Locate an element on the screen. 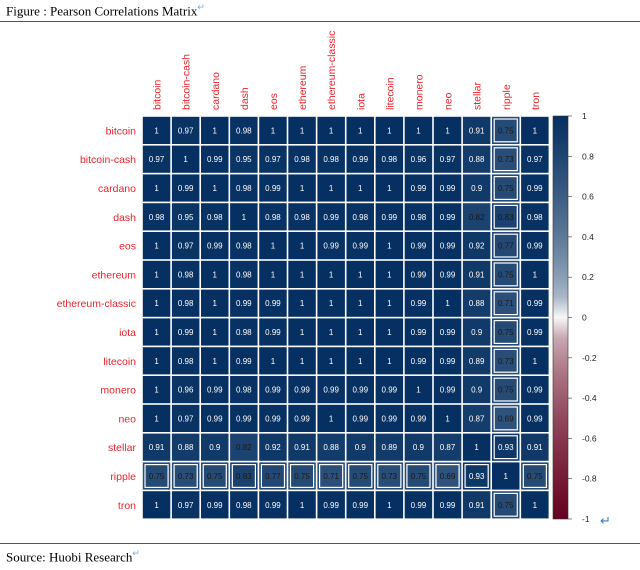 This screenshot has width=640, height=570. cell-value: 0.97 is located at coordinates (186, 246).